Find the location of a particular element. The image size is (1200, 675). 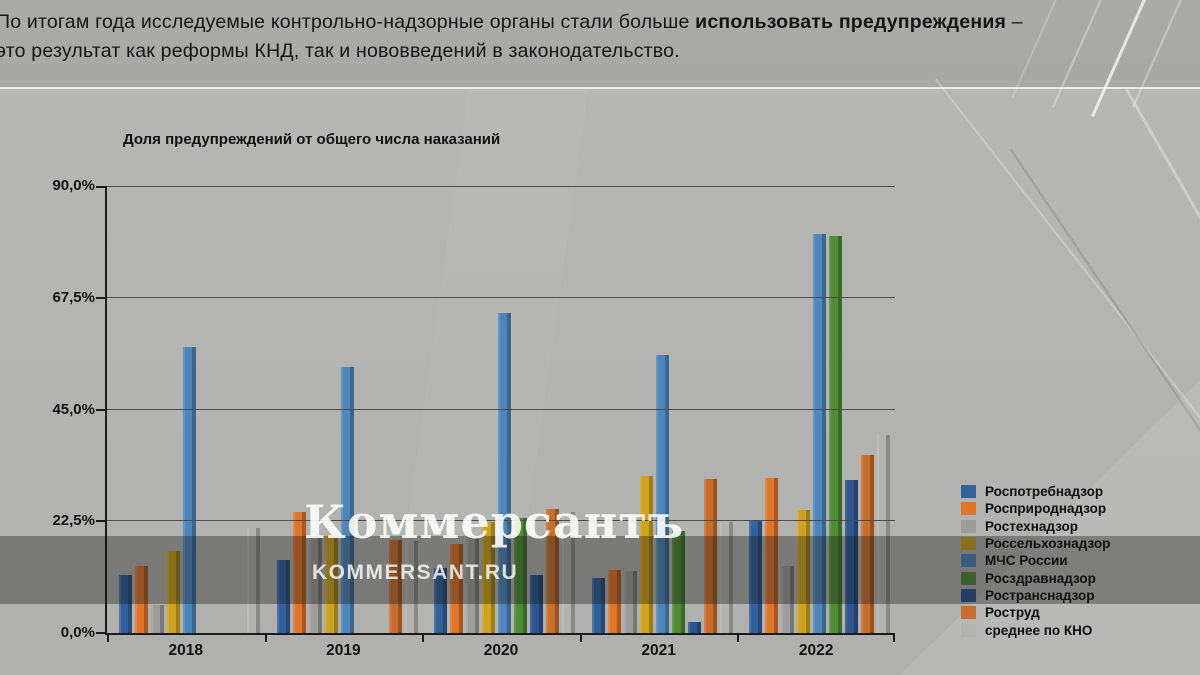

bar-Ростехнадзор-2019 is located at coordinates (315, 584).